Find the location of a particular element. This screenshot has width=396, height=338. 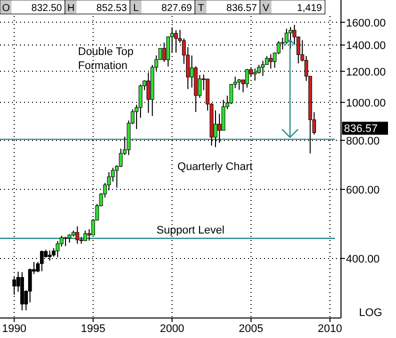

y-tick-label: 600.00 is located at coordinates (363, 190).